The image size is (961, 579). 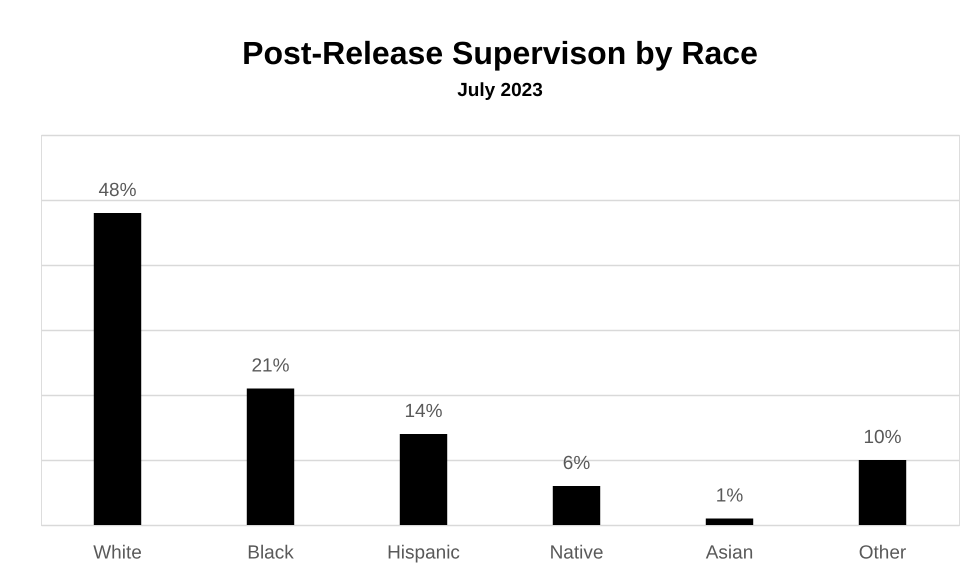 What do you see at coordinates (576, 463) in the screenshot?
I see `data-label: 6%` at bounding box center [576, 463].